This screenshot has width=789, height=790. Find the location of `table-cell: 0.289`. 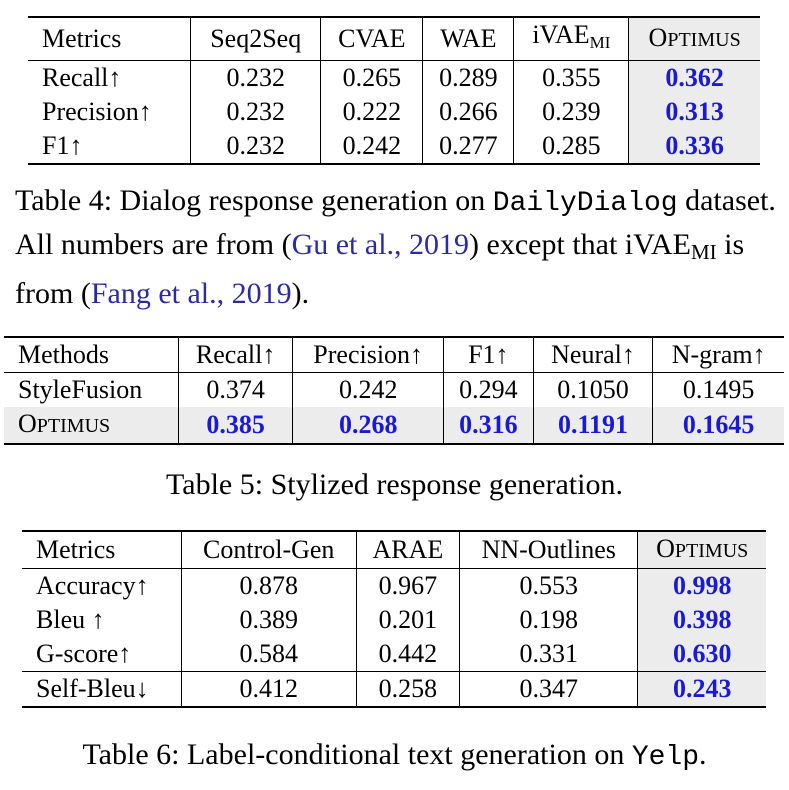

table-cell: 0.289 is located at coordinates (468, 77).